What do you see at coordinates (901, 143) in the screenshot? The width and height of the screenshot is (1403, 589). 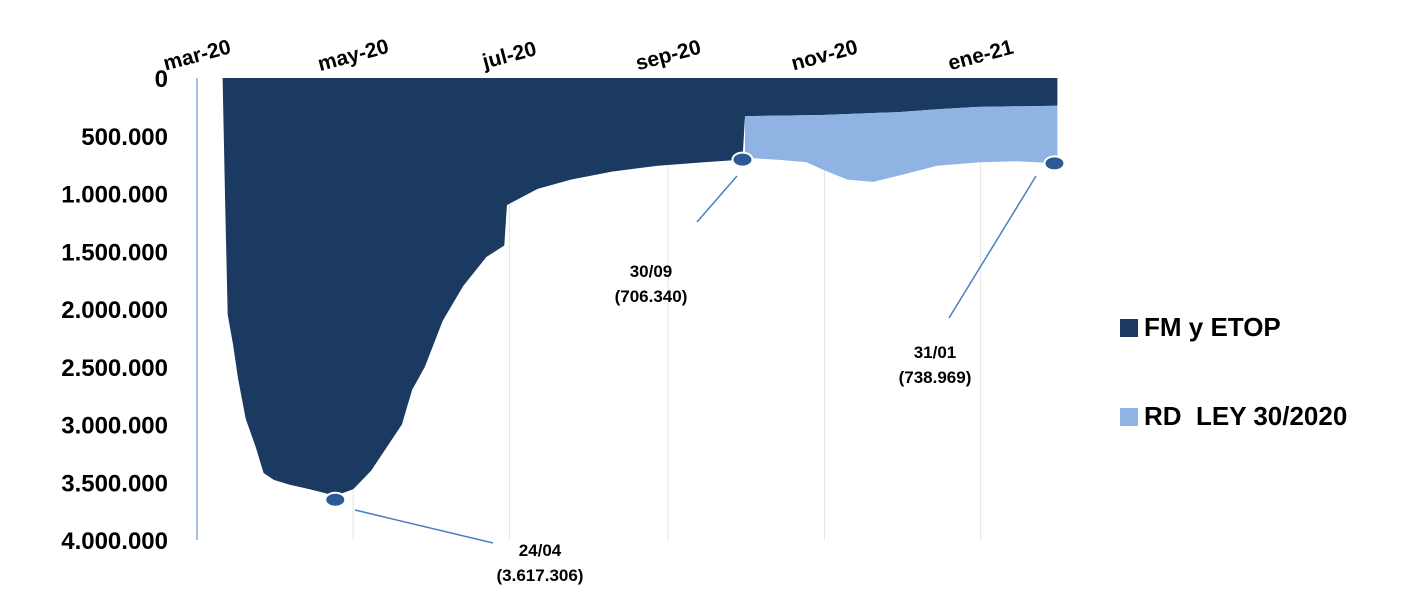 I see `area-rd-ley` at bounding box center [901, 143].